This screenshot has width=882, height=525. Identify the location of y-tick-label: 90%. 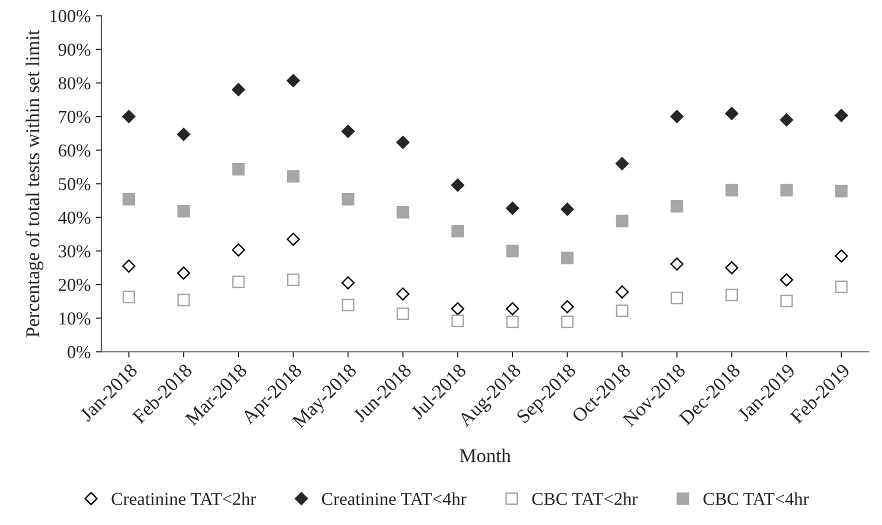
(74, 50).